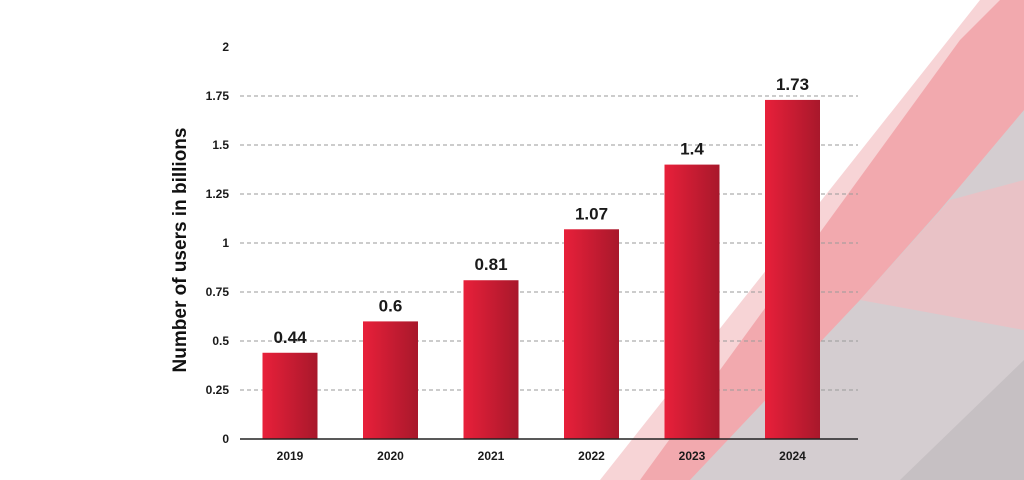  I want to click on y-tick-label: 1.25, so click(218, 194).